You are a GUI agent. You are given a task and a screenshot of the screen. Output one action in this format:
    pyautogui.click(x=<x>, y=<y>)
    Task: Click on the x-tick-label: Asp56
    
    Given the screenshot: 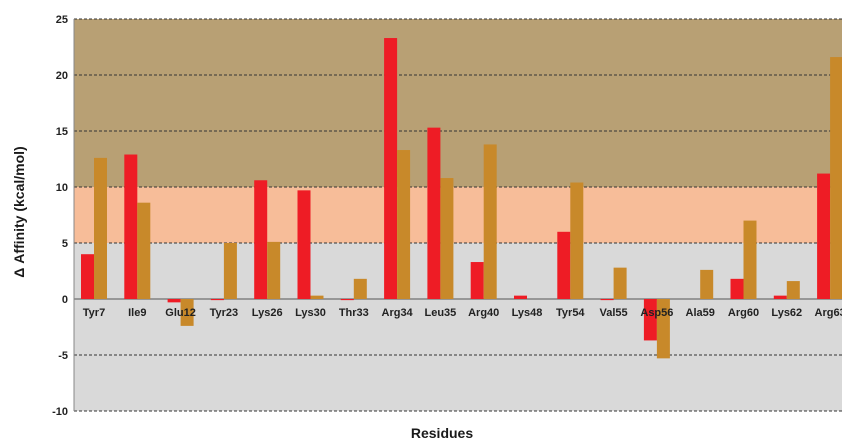 What is the action you would take?
    pyautogui.click(x=656, y=313)
    